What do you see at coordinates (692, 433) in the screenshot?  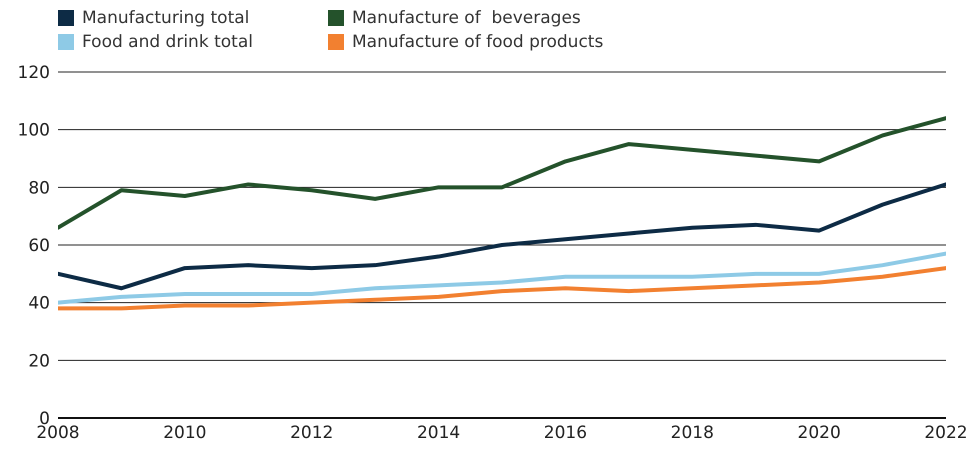 I see `x-tick-label: 2018` at bounding box center [692, 433].